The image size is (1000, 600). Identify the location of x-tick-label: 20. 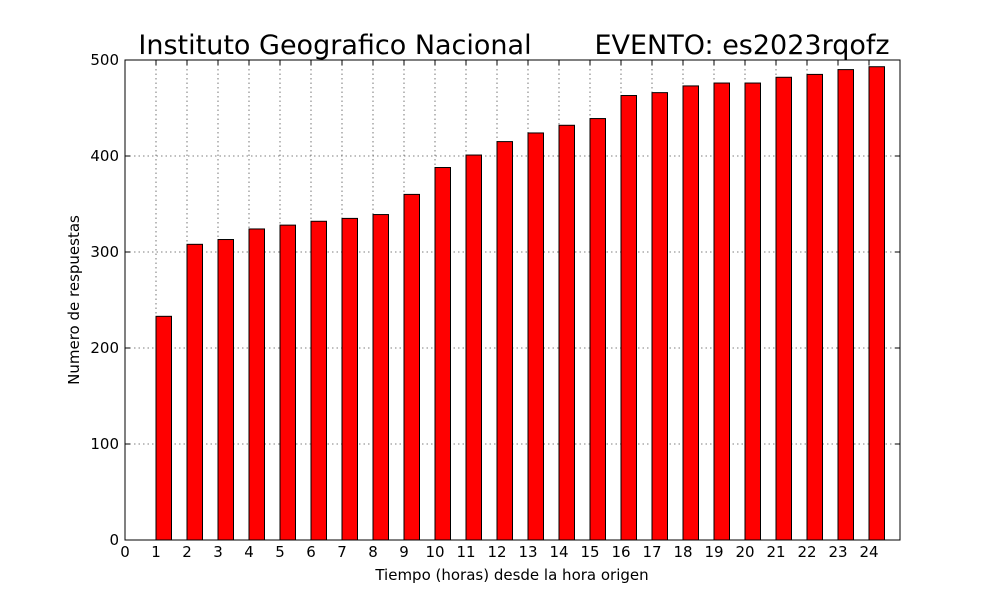
(744, 552).